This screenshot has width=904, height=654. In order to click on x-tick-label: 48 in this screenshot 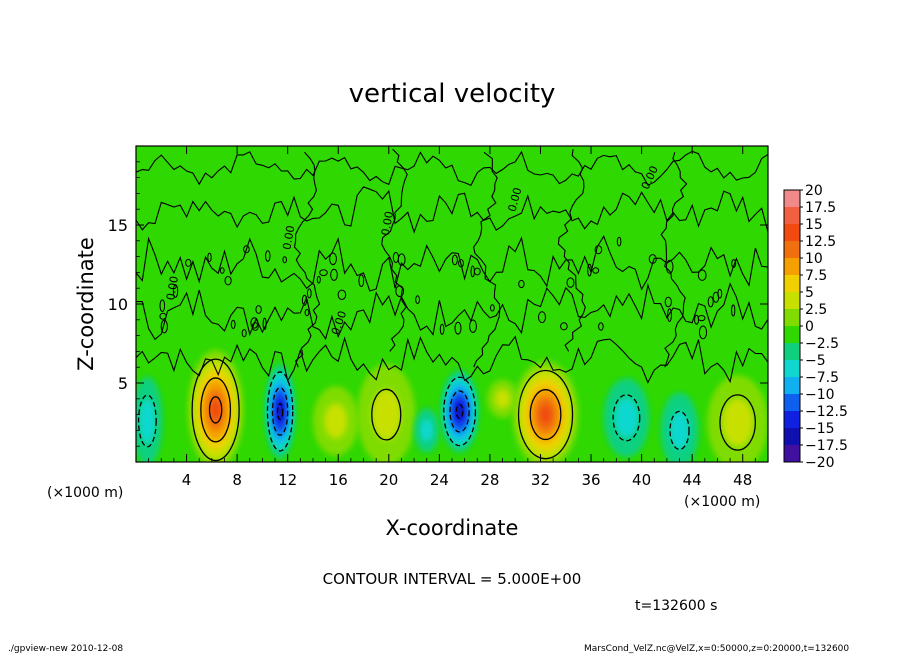, I will do `click(742, 480)`.